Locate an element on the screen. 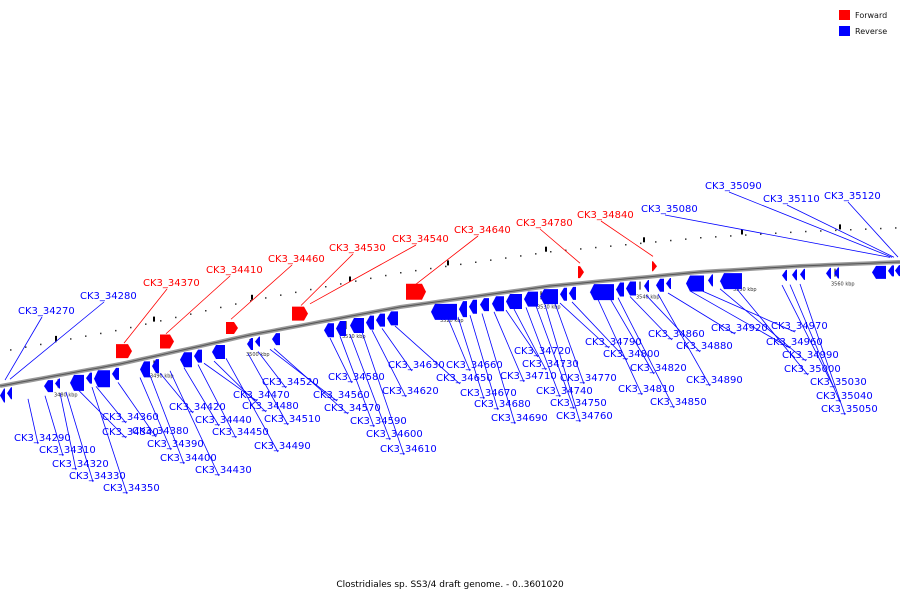 This screenshot has height=600, width=900. forward-gene-label: CK3_34640 is located at coordinates (482, 230).